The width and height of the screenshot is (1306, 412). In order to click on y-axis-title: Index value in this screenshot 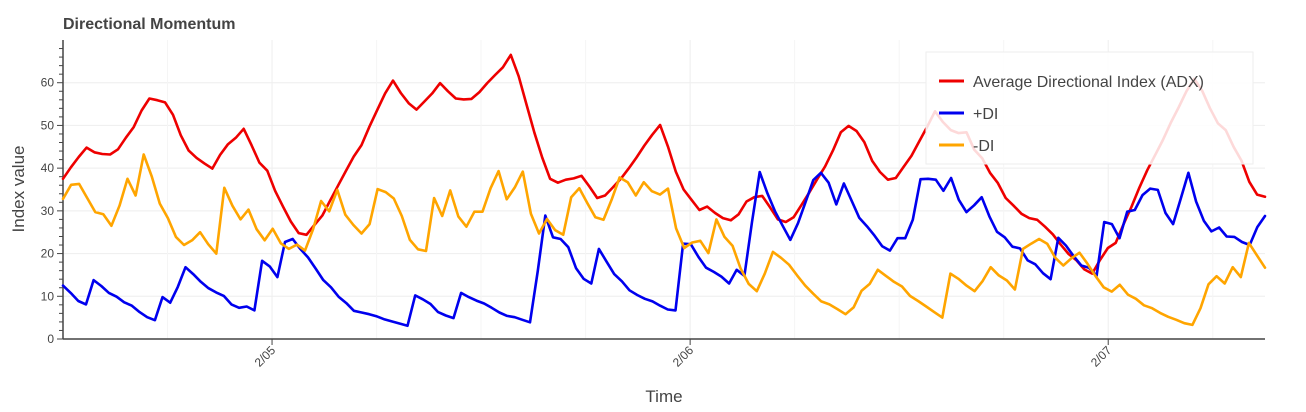, I will do `click(18, 189)`.